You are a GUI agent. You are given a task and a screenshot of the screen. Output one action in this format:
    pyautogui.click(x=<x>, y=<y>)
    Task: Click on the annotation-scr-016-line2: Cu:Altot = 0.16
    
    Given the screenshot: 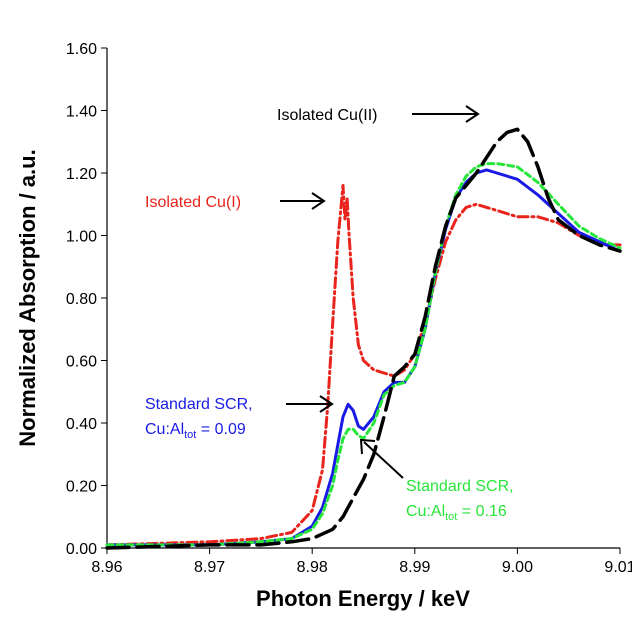 What is the action you would take?
    pyautogui.click(x=456, y=513)
    